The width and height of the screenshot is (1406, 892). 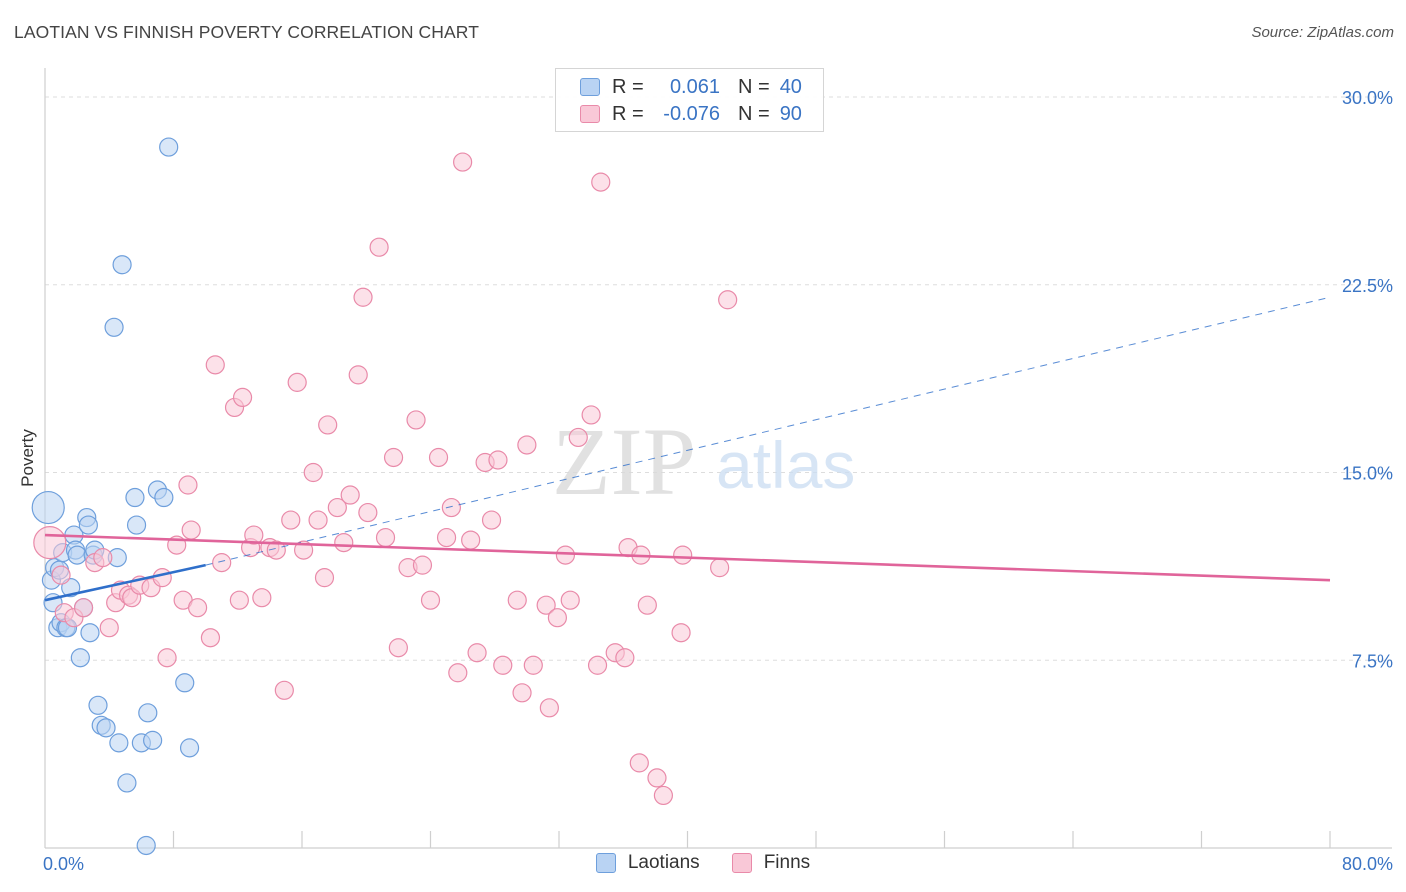 I want to click on watermark-zip: ZIP, so click(x=624, y=461).